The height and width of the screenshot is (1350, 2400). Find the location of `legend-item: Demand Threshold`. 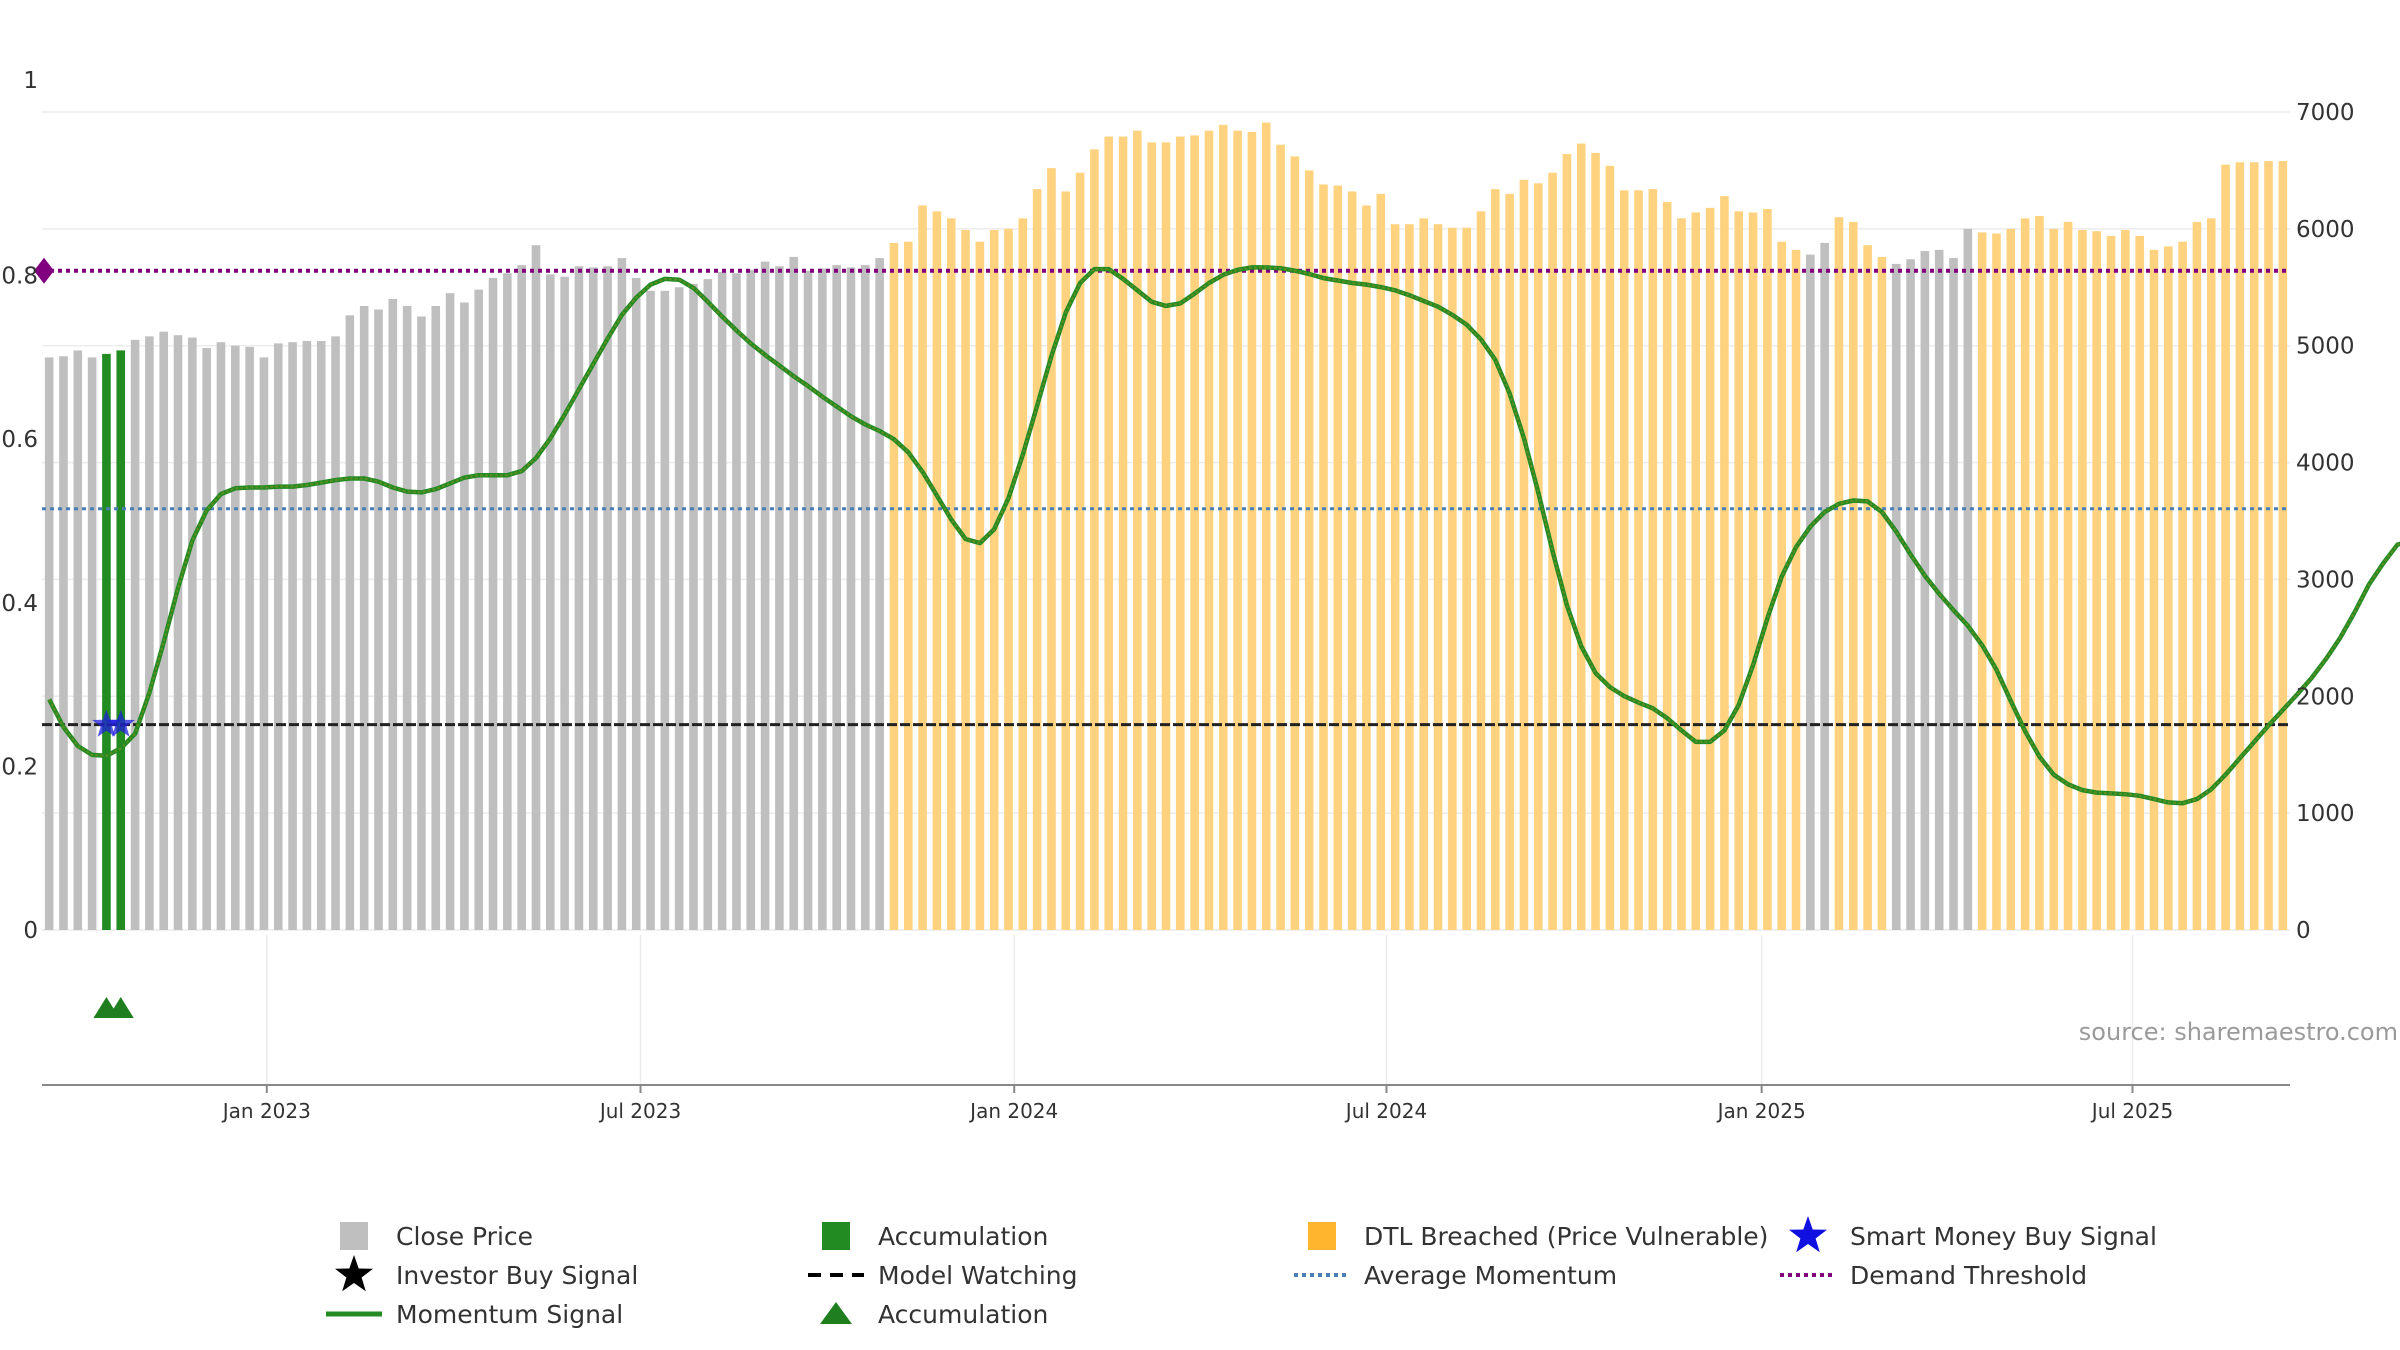

legend-item: Demand Threshold is located at coordinates (1933, 1275).